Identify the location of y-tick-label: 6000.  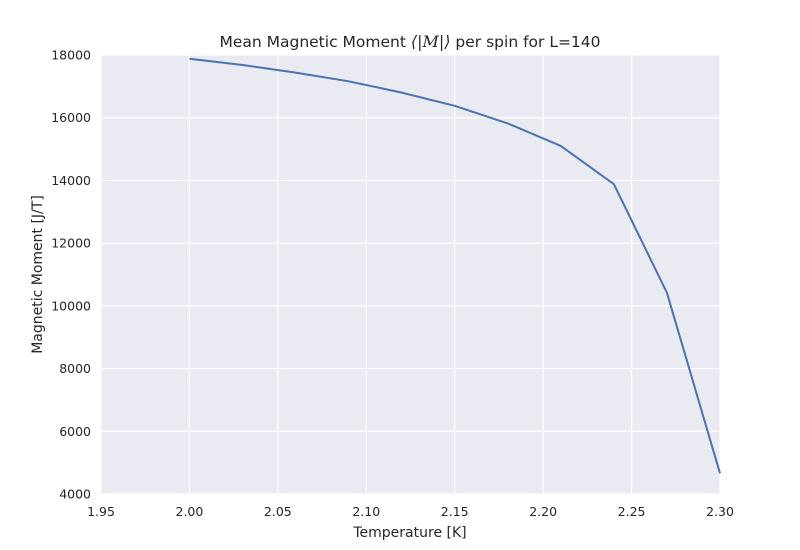
(75, 431).